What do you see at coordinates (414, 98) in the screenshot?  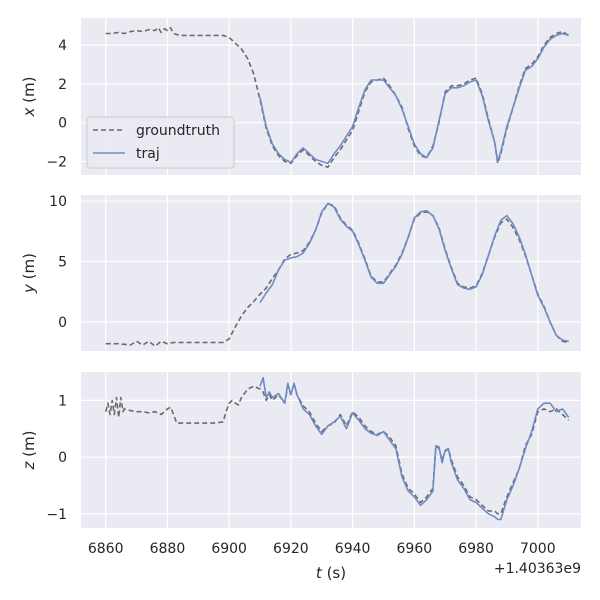 I see `panel-x-series-traj` at bounding box center [414, 98].